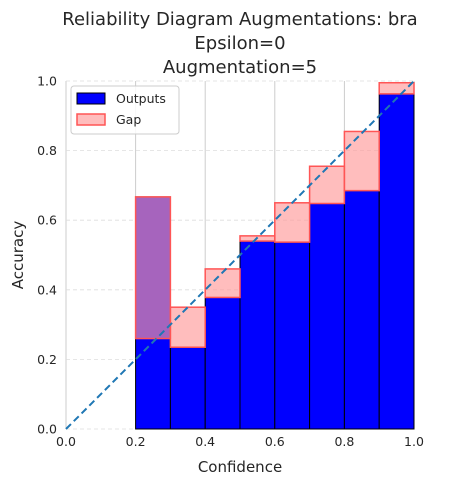  I want to click on legend-label-outputs: Outputs, so click(141, 98).